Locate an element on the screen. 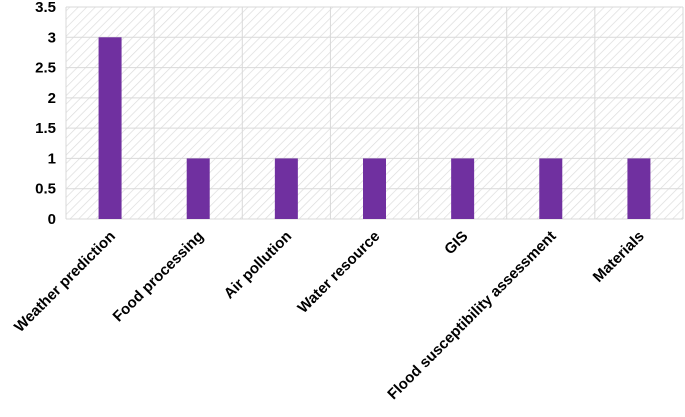  y-tick-label-5: 2.5 is located at coordinates (45, 68).